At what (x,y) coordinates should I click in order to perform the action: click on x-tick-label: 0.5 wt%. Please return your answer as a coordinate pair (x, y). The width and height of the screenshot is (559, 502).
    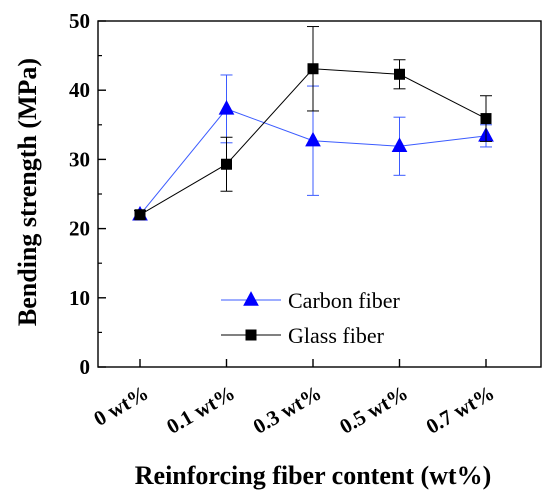
    Looking at the image, I should click on (373, 410).